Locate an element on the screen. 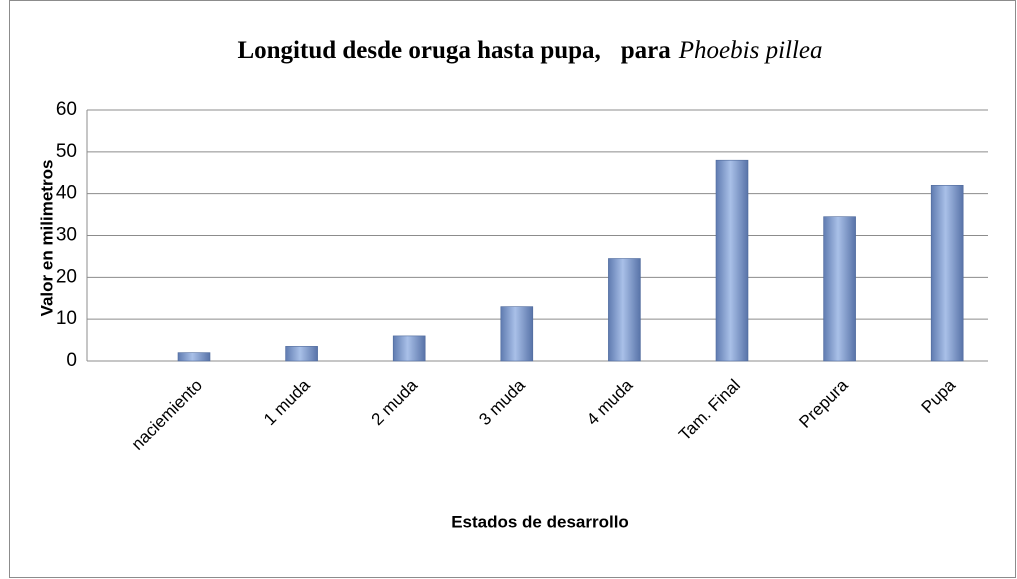 The height and width of the screenshot is (579, 1017). y-tick-label: 60 is located at coordinates (66, 109).